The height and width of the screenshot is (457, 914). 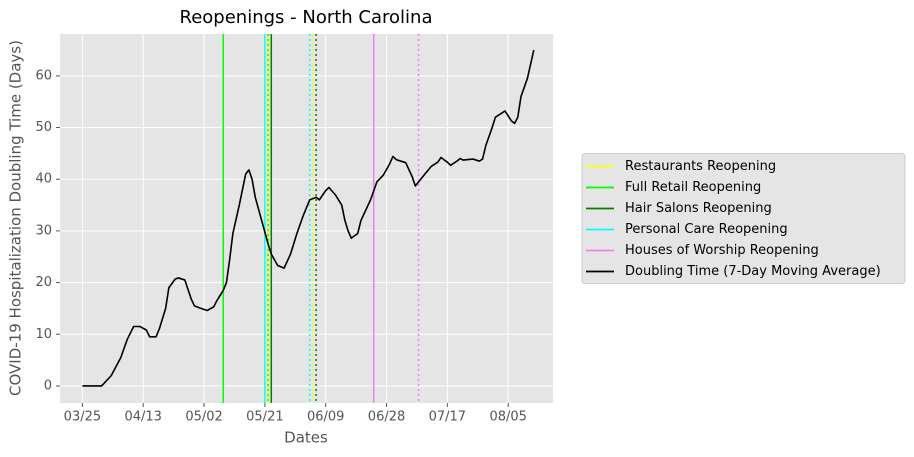 What do you see at coordinates (698, 208) in the screenshot?
I see `legend-label: Hair Salons Reopening` at bounding box center [698, 208].